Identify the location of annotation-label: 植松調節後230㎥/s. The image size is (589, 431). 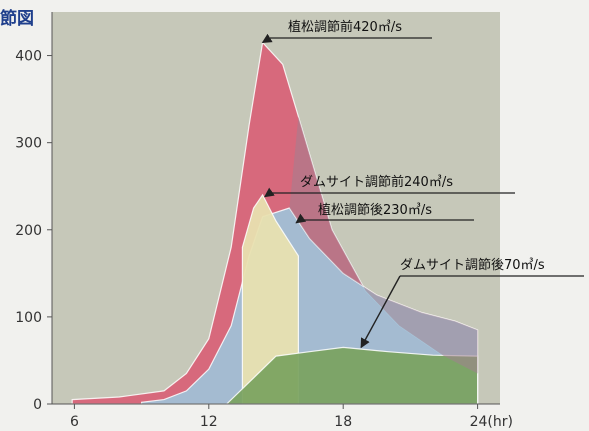
(375, 210).